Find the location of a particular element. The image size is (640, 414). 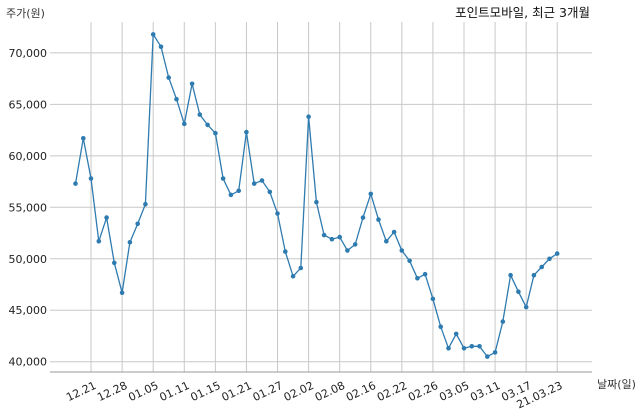

y-axis-title: 주가(원) is located at coordinates (25, 13).